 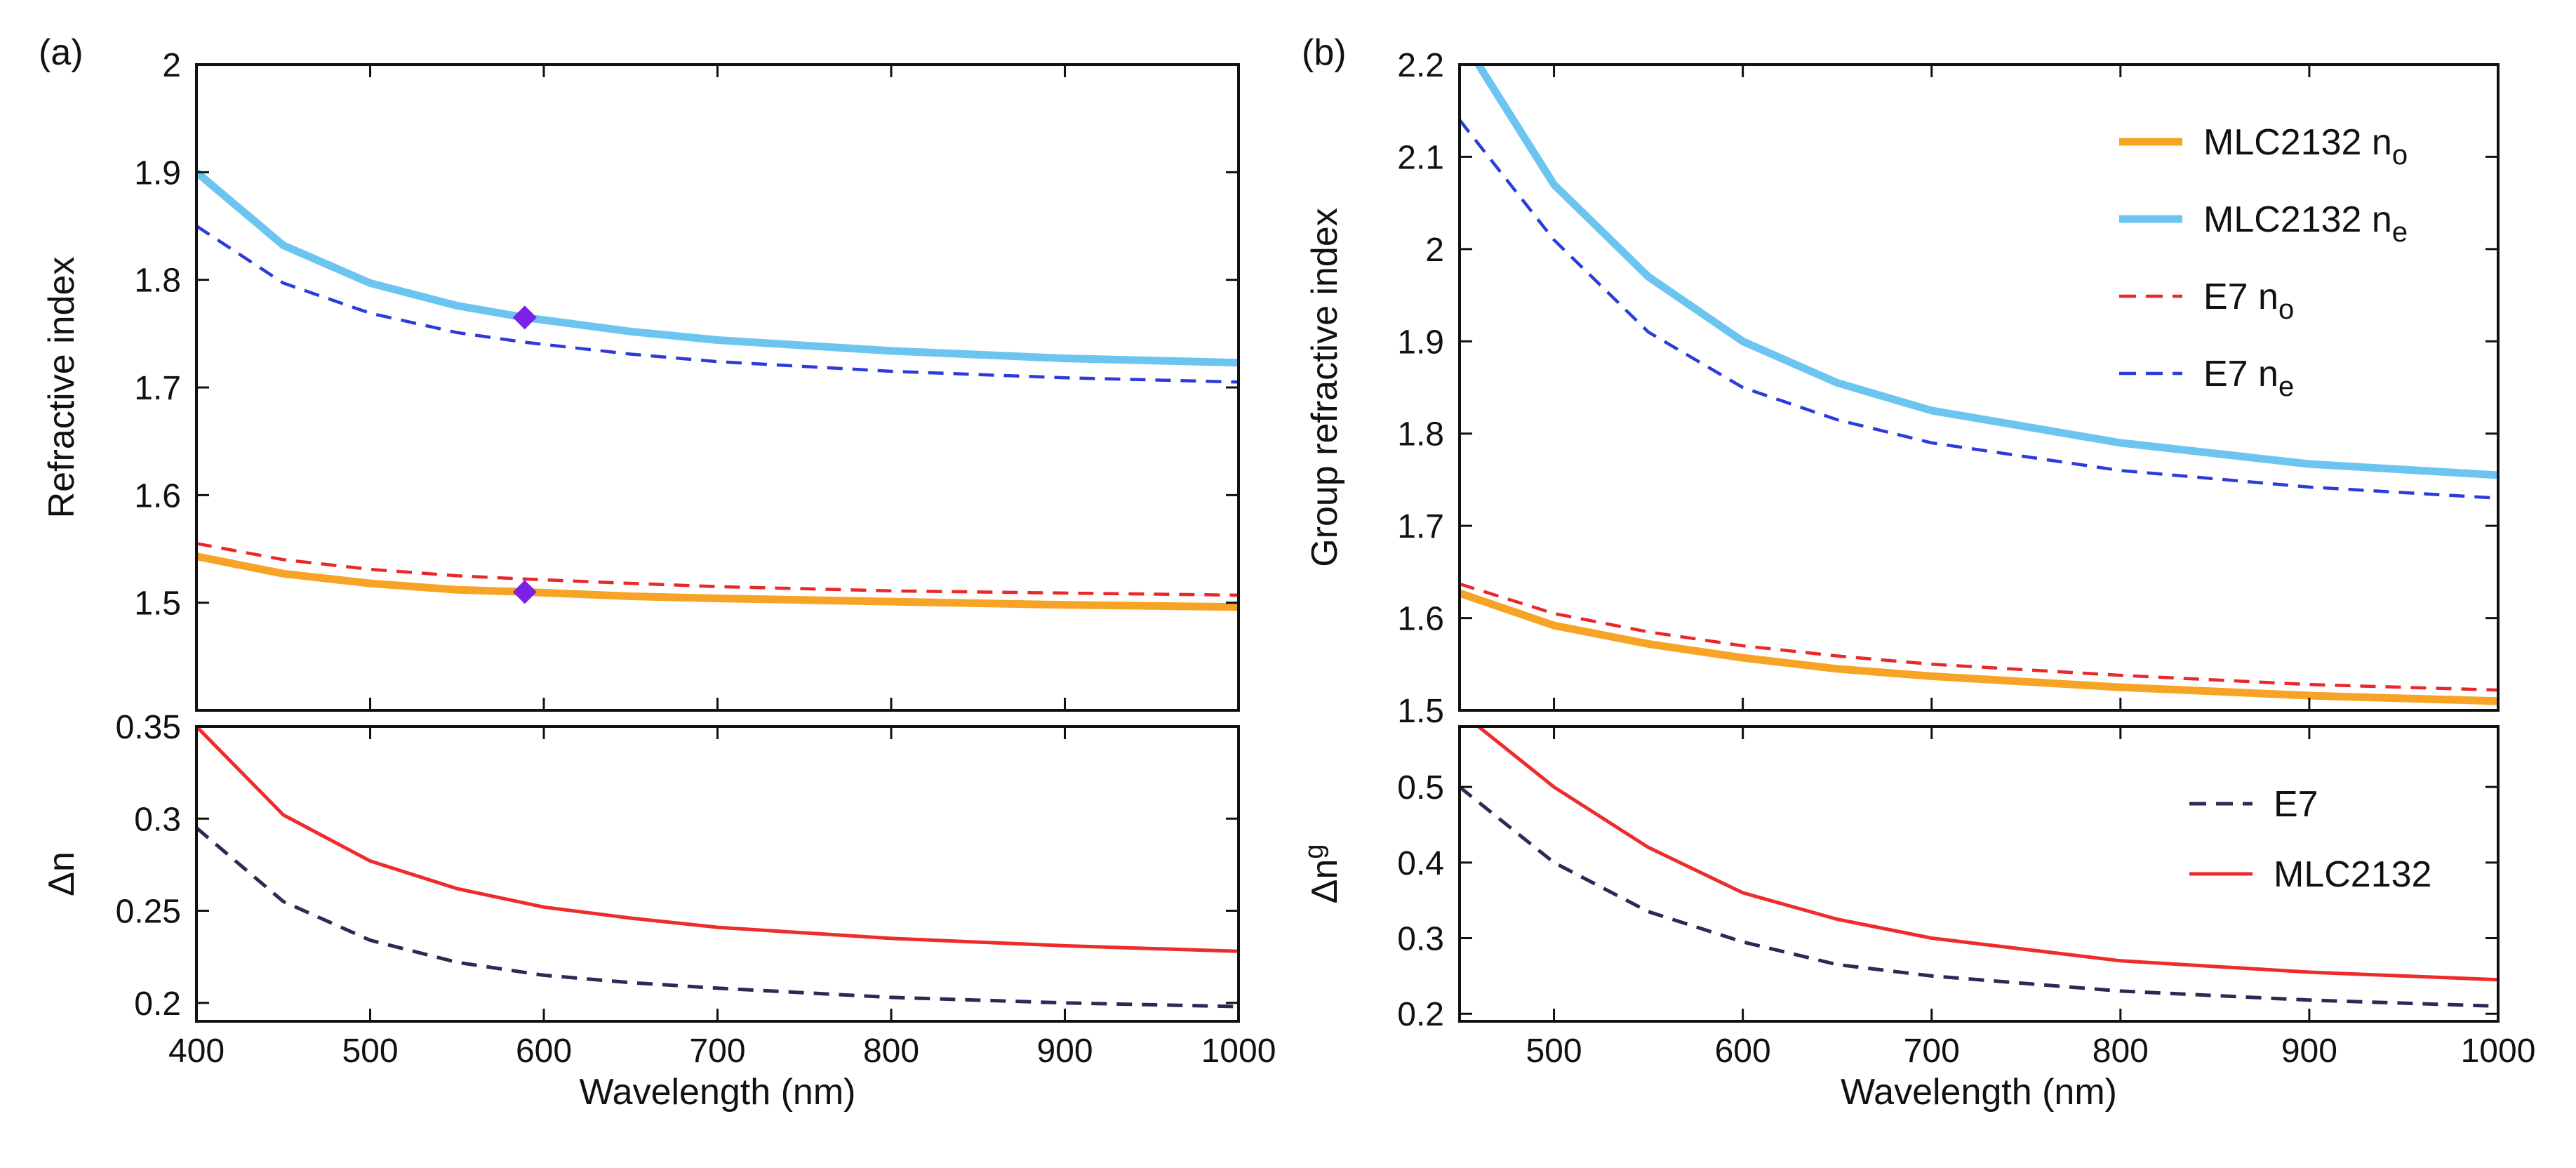 What do you see at coordinates (1314, 851) in the screenshot?
I see `y-axis-label-sup: g` at bounding box center [1314, 851].